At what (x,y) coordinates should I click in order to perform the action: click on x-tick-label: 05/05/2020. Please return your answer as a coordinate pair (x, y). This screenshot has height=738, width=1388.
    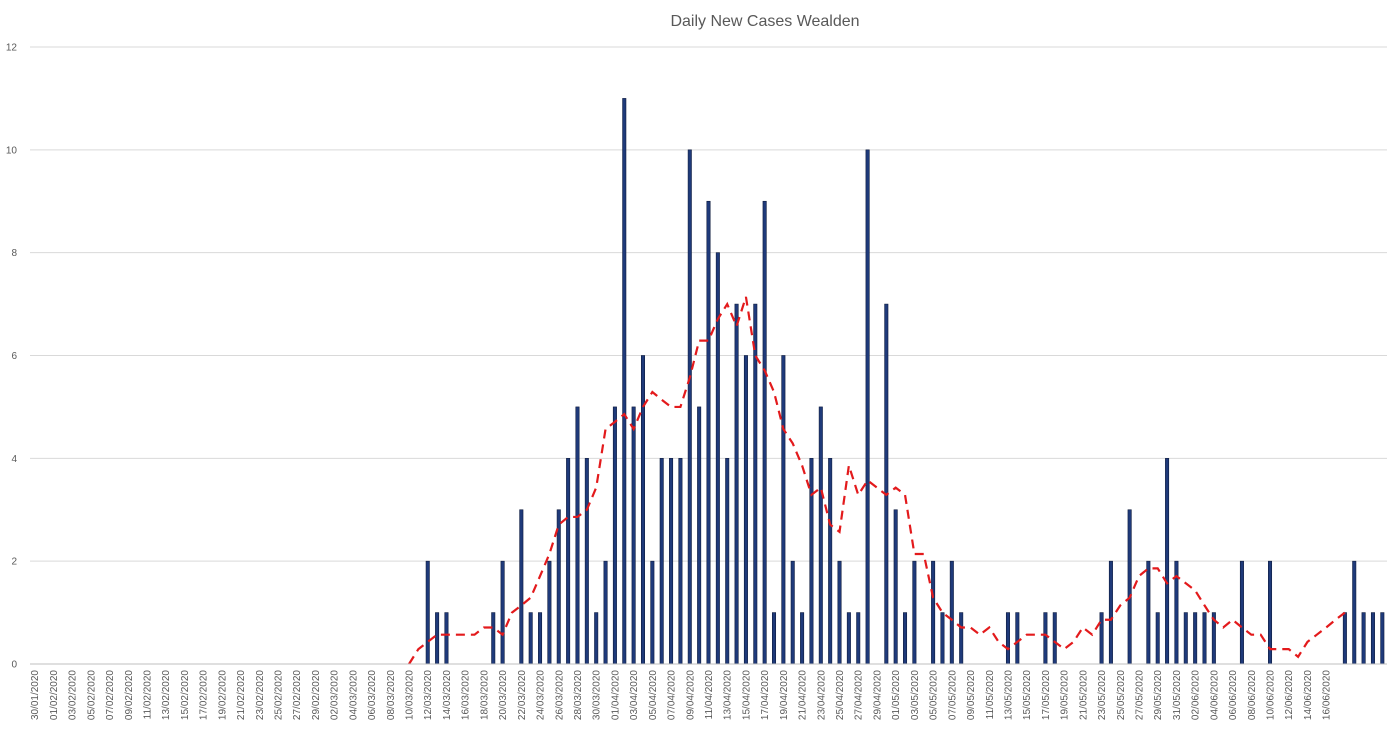
    Looking at the image, I should click on (934, 695).